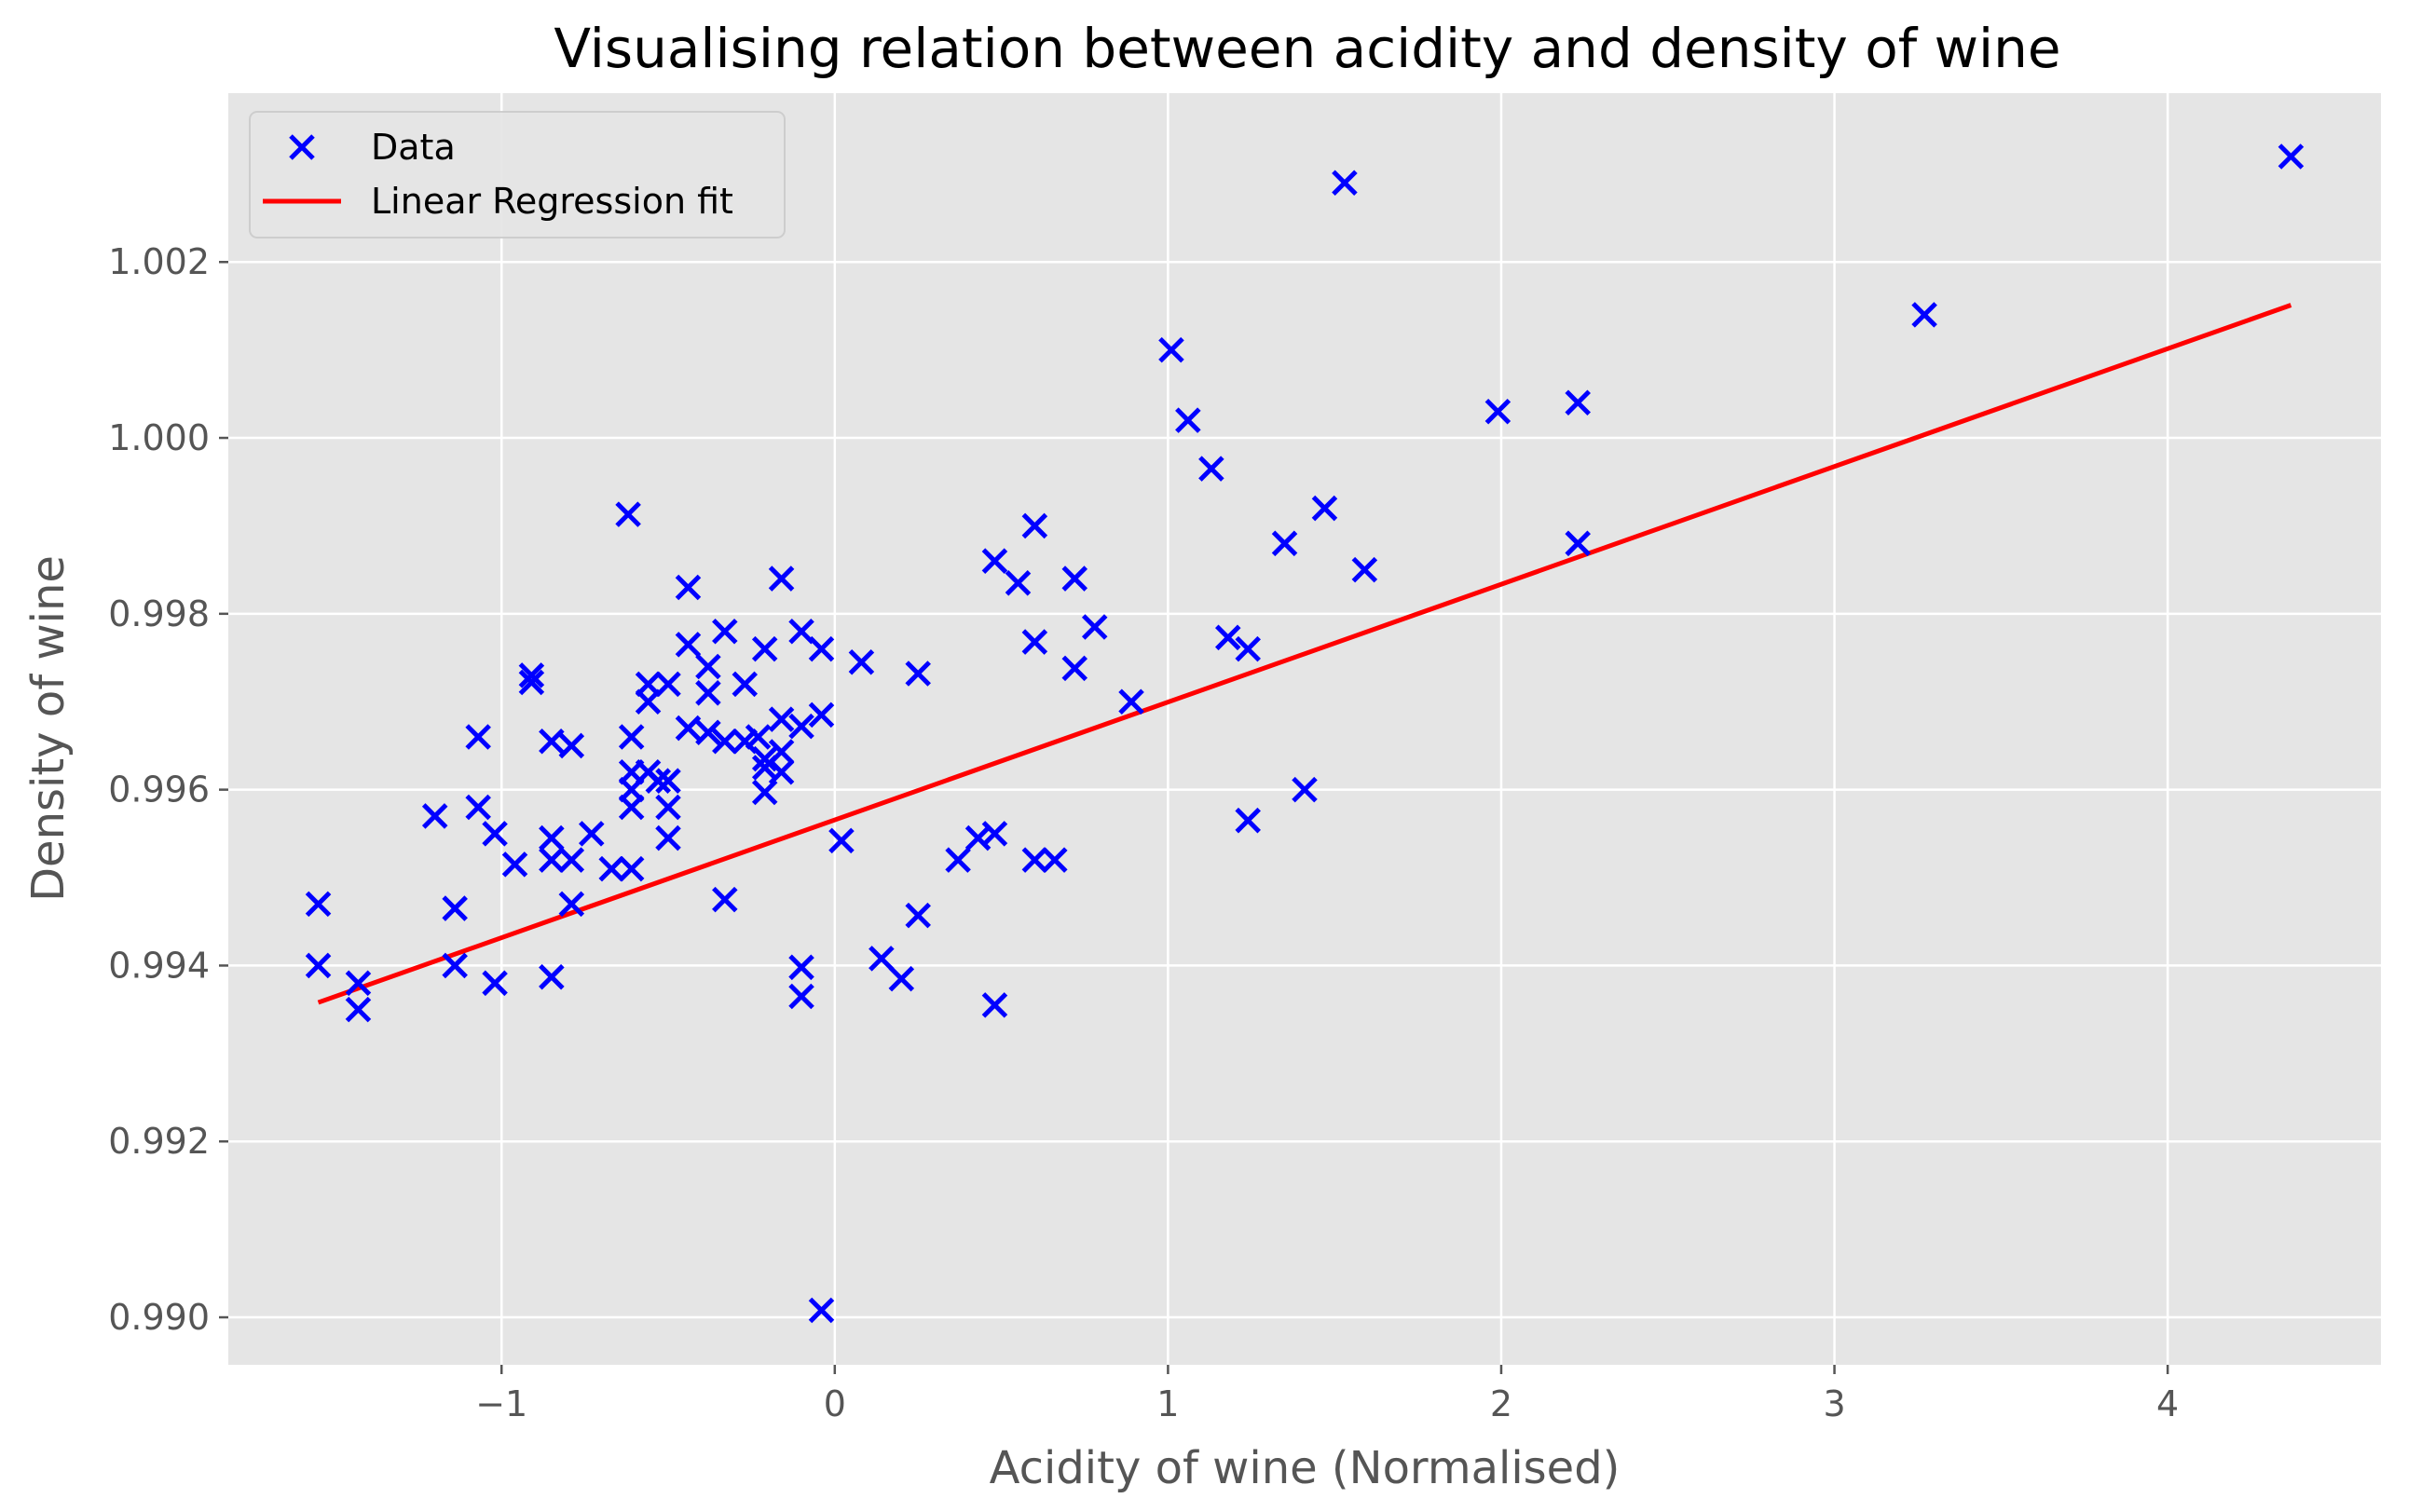 Image resolution: width=2421 pixels, height=1512 pixels. I want to click on y-tick-label: 0.994, so click(159, 965).